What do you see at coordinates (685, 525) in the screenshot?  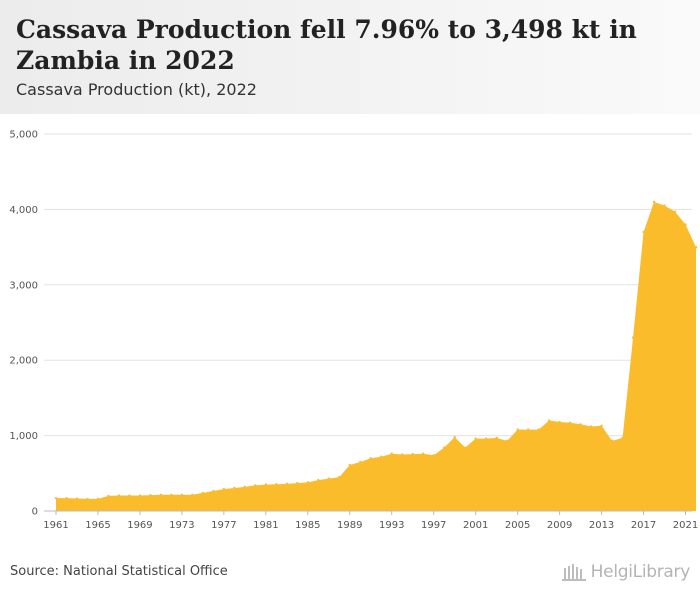 I see `x-tick-label: 2021` at bounding box center [685, 525].